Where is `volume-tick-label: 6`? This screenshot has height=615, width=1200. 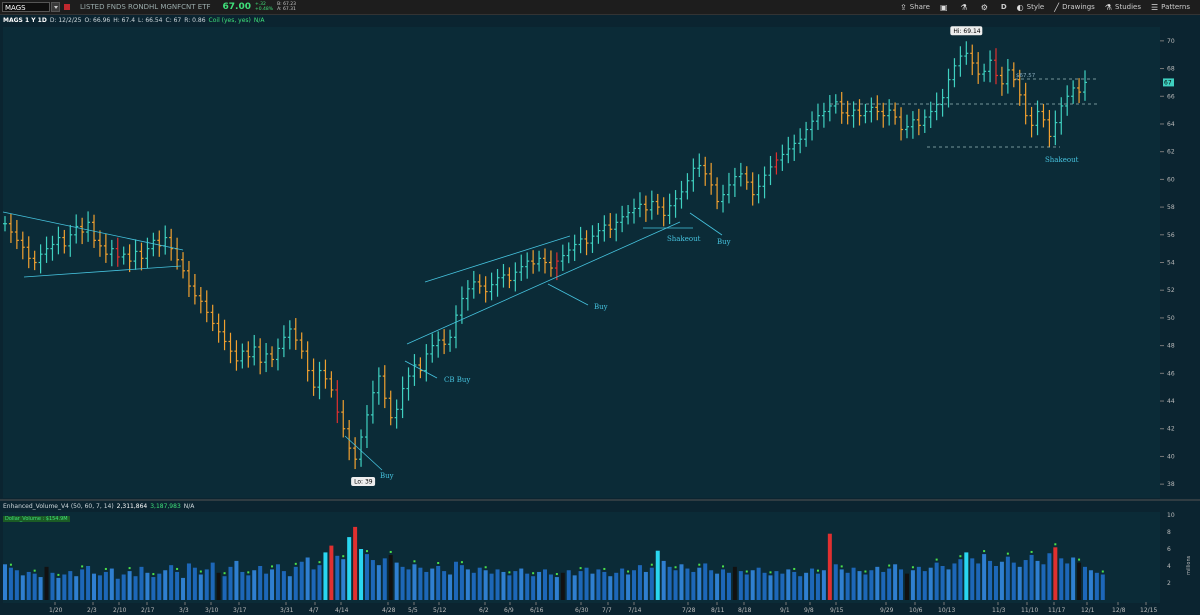 volume-tick-label: 6 is located at coordinates (1169, 549).